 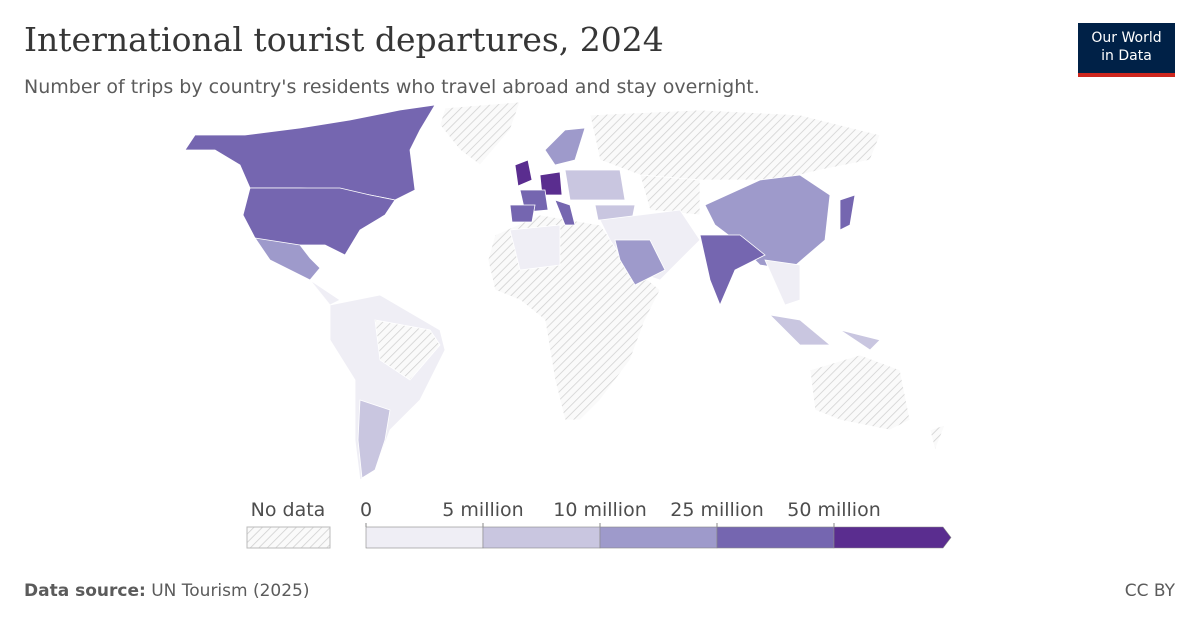 What do you see at coordinates (288, 510) in the screenshot?
I see `legend-label: No data` at bounding box center [288, 510].